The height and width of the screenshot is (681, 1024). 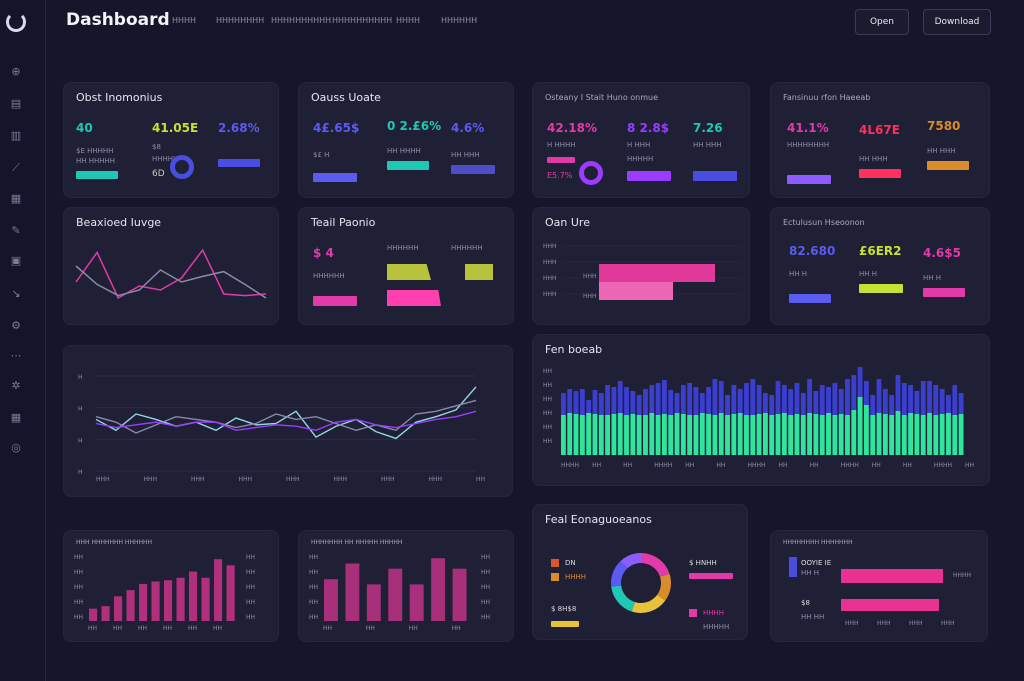 What do you see at coordinates (16, 22) in the screenshot?
I see `logo` at bounding box center [16, 22].